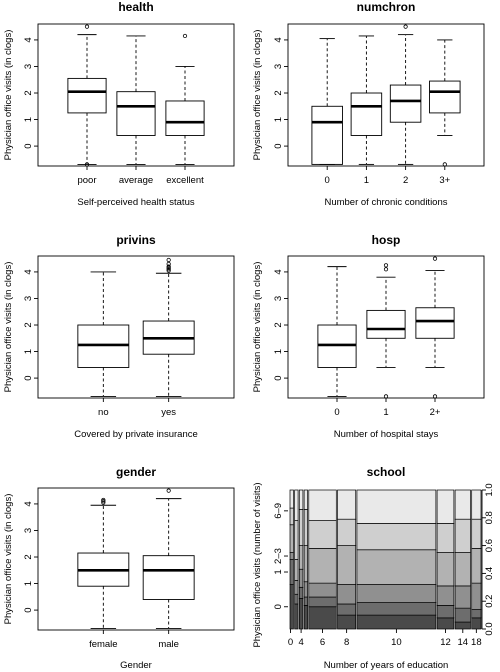 Image resolution: width=500 pixels, height=672 pixels. What do you see at coordinates (445, 103) in the screenshot?
I see `box-3+` at bounding box center [445, 103].